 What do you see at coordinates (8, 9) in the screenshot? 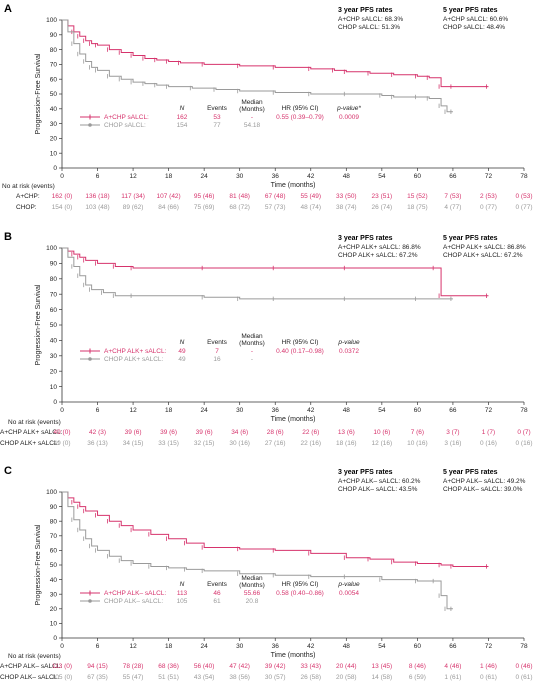
I see `panel-letter: A` at bounding box center [8, 9].